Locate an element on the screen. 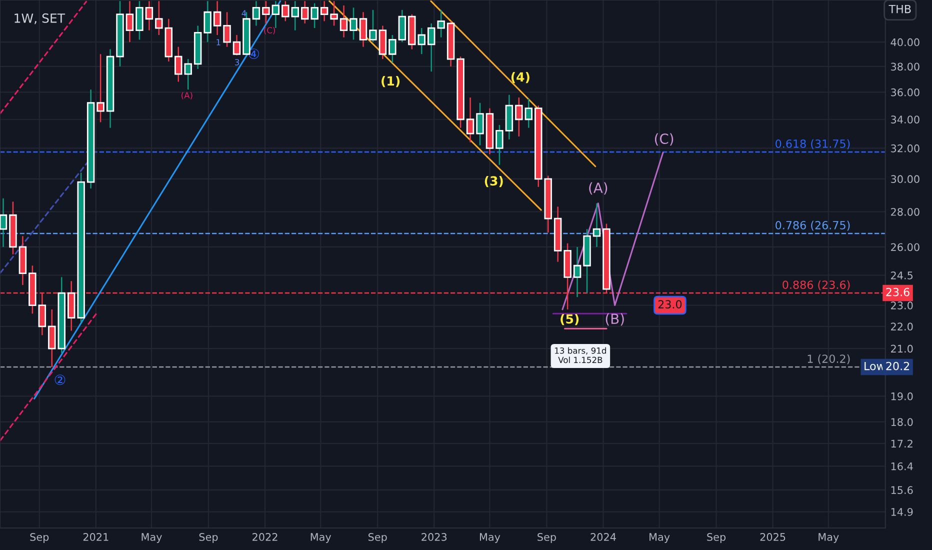 The width and height of the screenshot is (932, 550). x-tick-label: 2025 is located at coordinates (773, 537).